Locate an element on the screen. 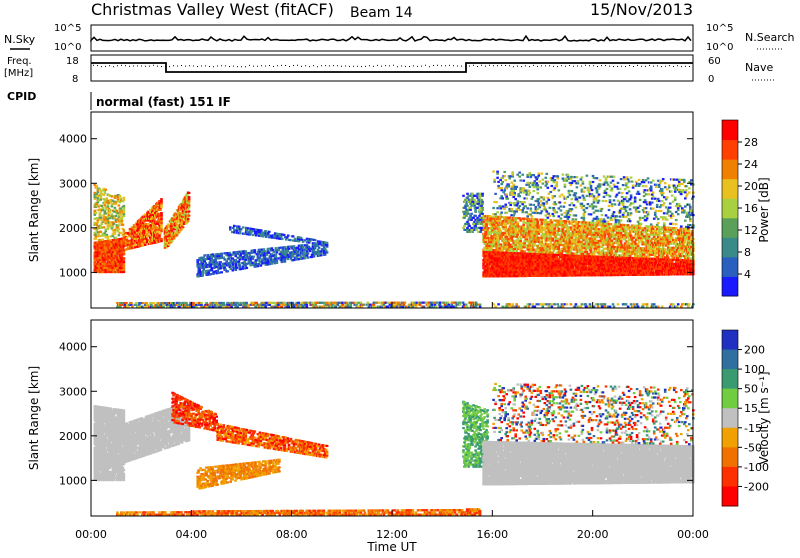 This screenshot has height=558, width=800. date-label: 15/Nov/2013 is located at coordinates (641, 9).